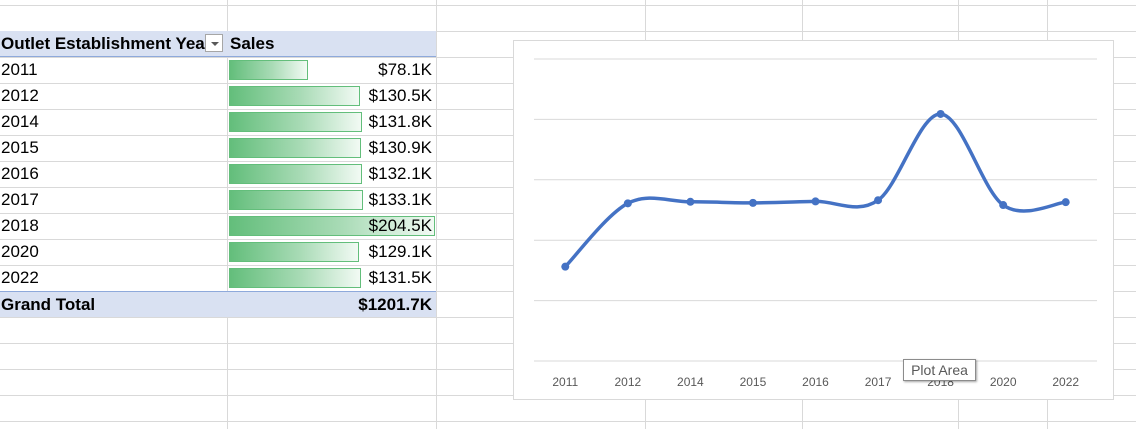 The width and height of the screenshot is (1136, 429). I want to click on data-point-2020, so click(1003, 205).